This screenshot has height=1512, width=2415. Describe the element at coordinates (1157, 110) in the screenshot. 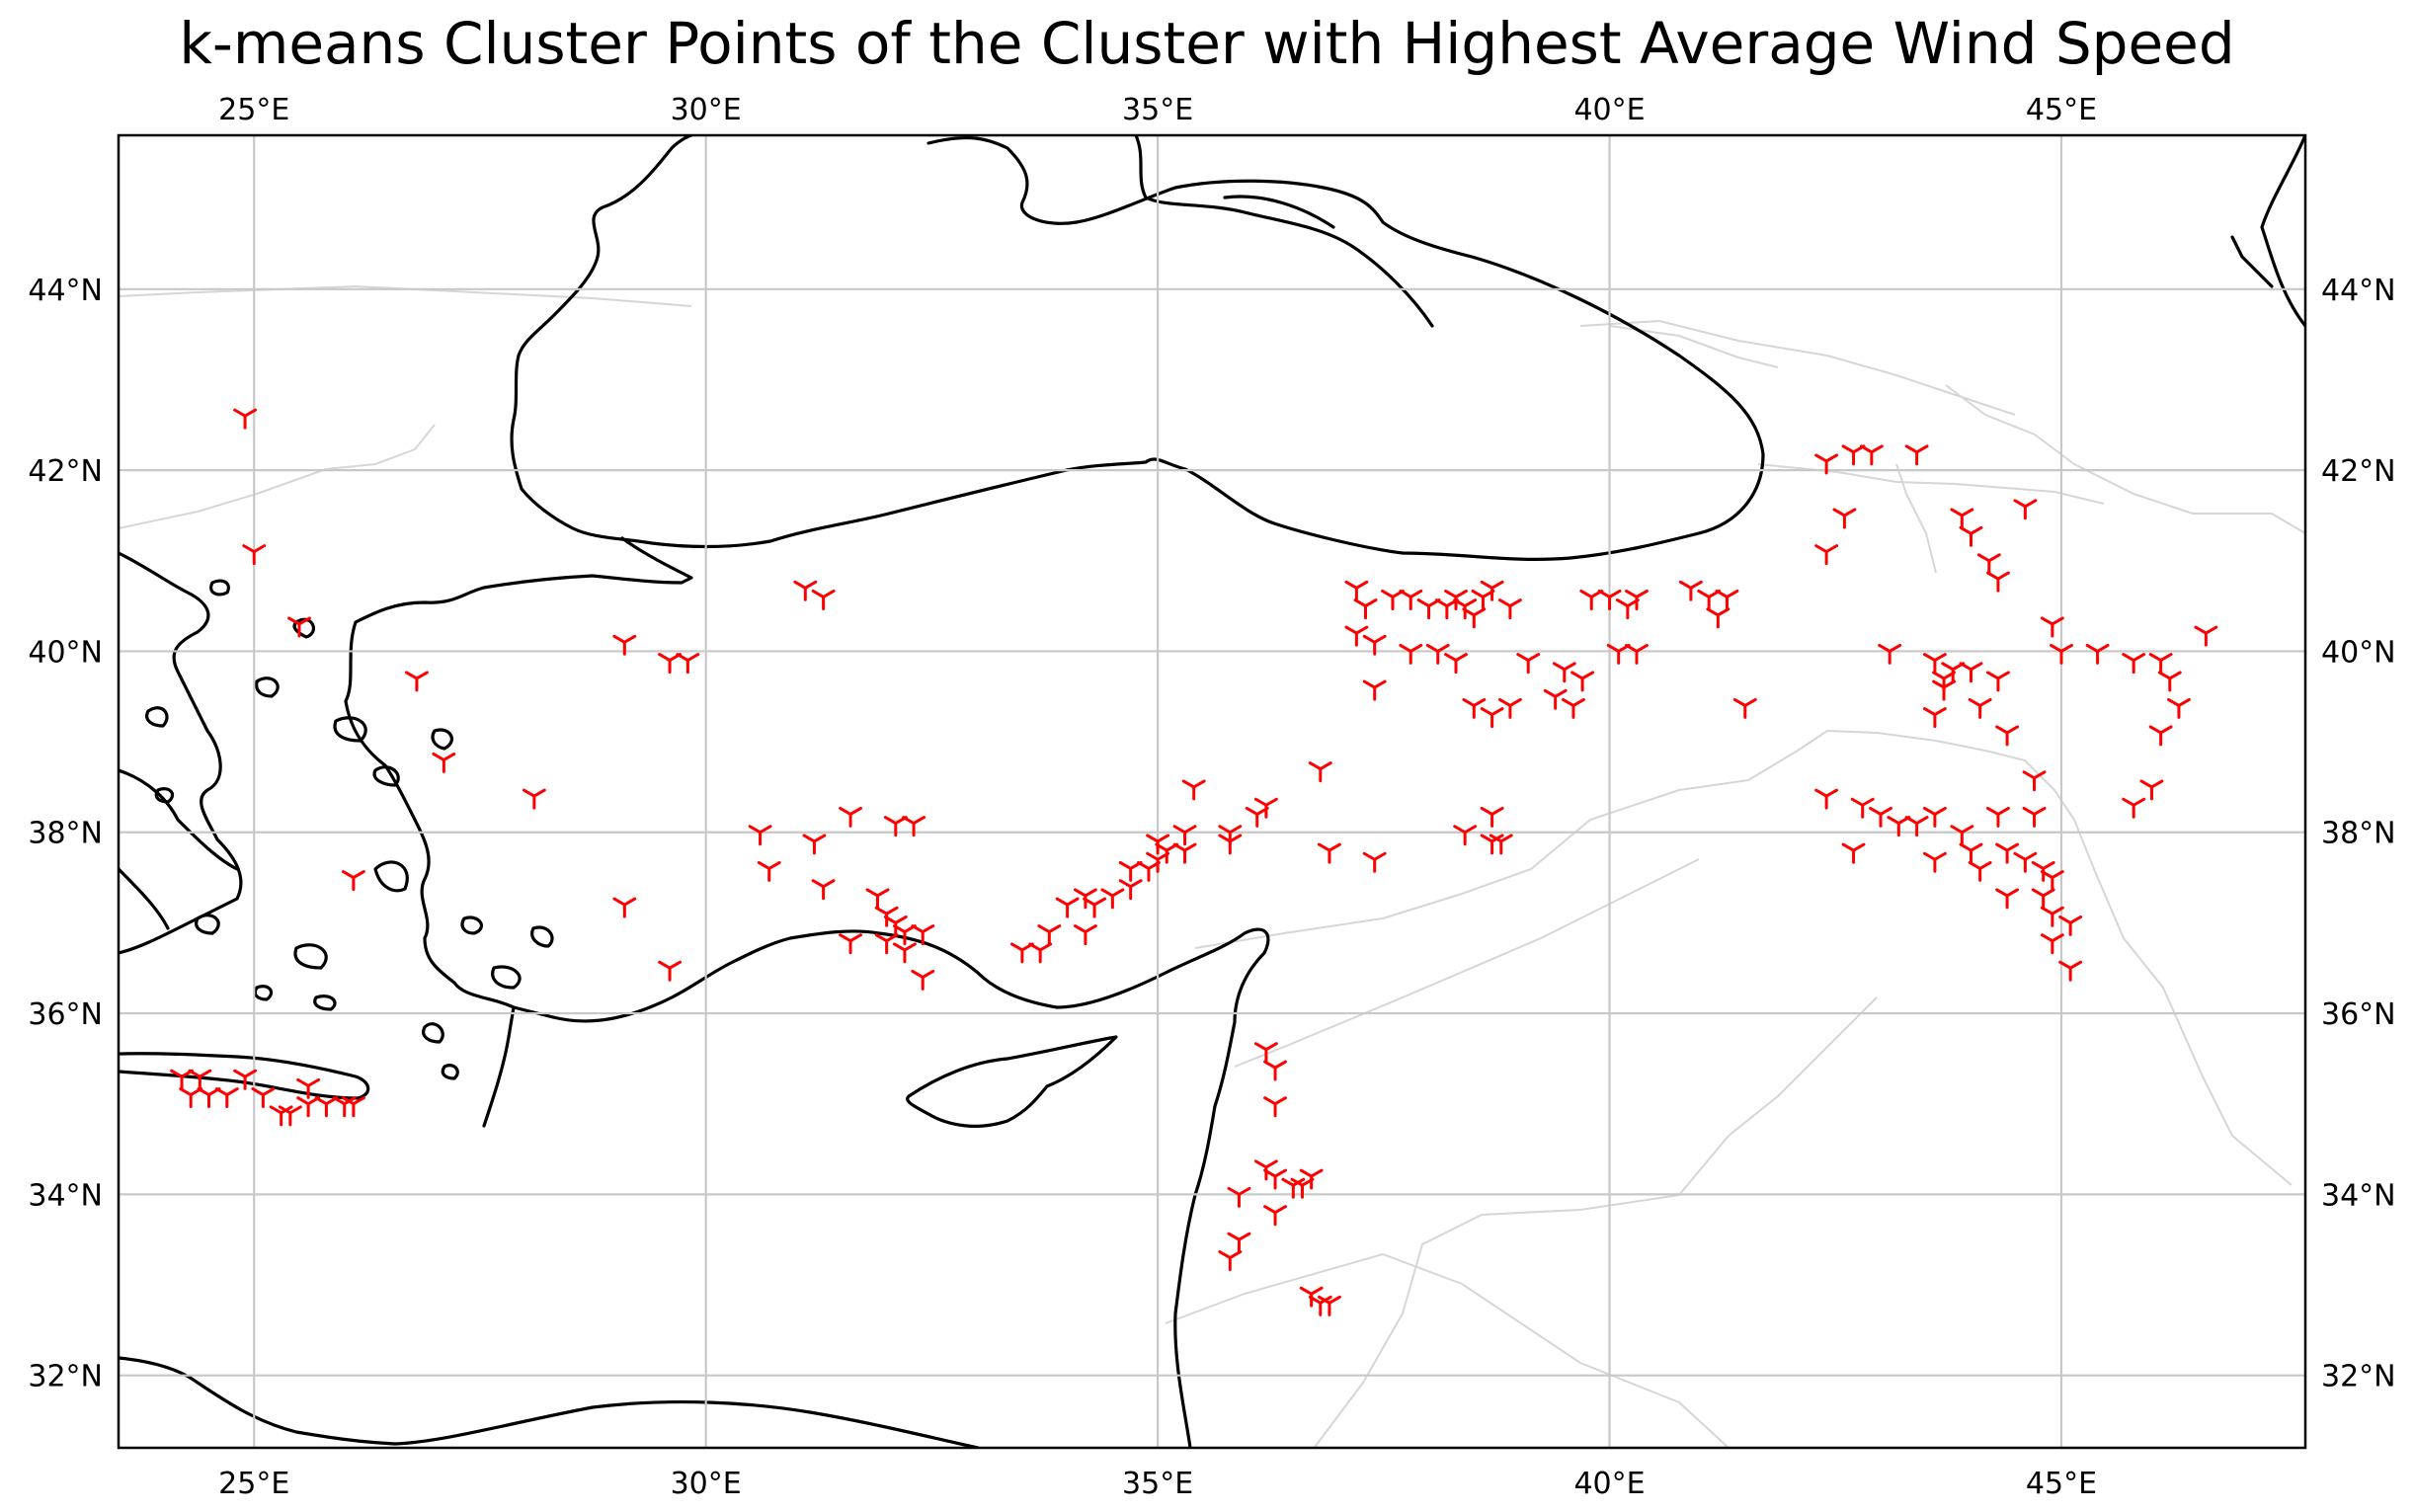

I see `x-tick-label-top: 35°E` at that location.